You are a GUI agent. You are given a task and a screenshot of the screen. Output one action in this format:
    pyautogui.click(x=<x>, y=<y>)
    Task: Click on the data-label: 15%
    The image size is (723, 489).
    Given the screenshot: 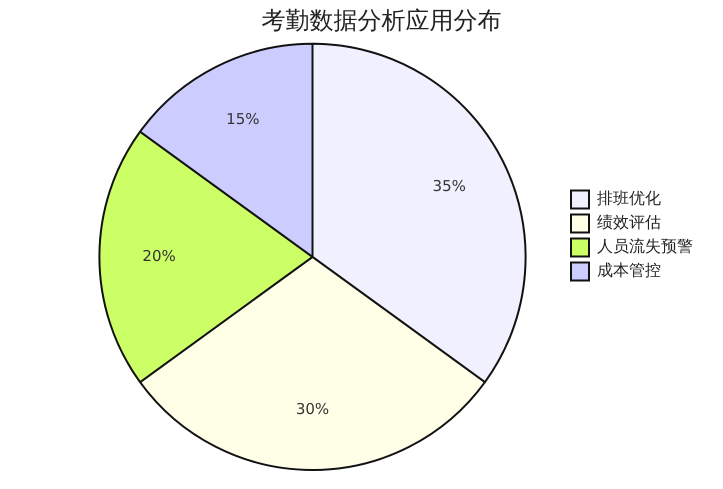 What is the action you would take?
    pyautogui.click(x=243, y=119)
    